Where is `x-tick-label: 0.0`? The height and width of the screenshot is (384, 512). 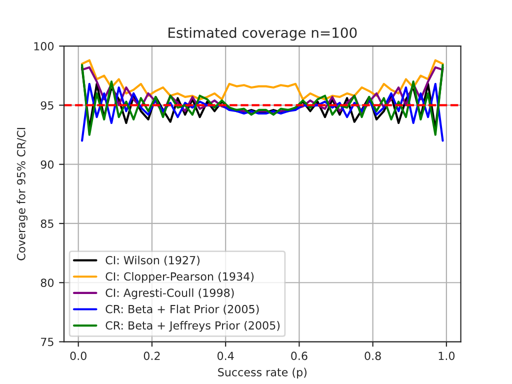
x-tick-label: 0.0 is located at coordinates (78, 356).